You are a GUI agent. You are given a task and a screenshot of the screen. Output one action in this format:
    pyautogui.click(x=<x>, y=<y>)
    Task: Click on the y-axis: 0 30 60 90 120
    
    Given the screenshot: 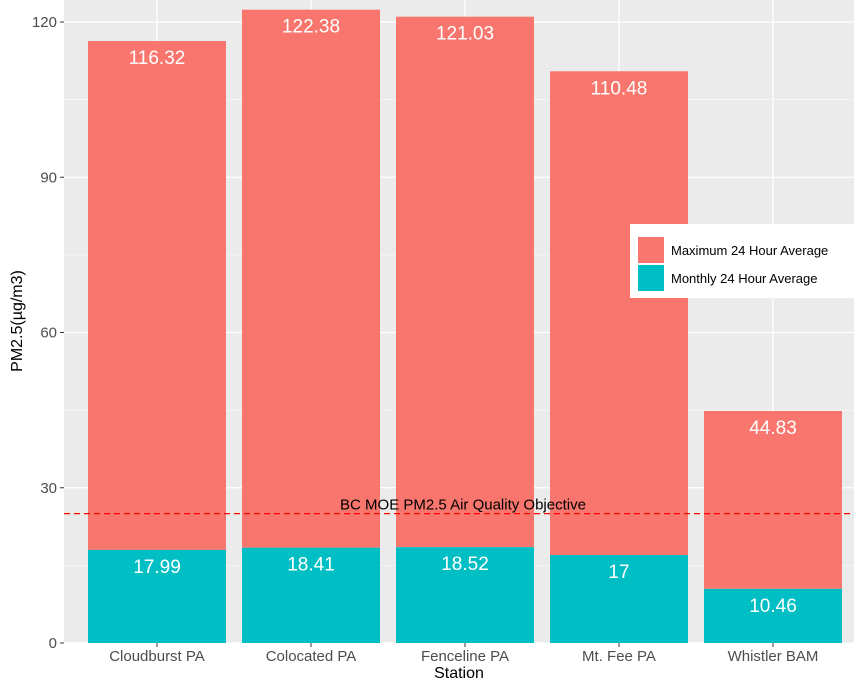 What is the action you would take?
    pyautogui.click(x=48, y=333)
    